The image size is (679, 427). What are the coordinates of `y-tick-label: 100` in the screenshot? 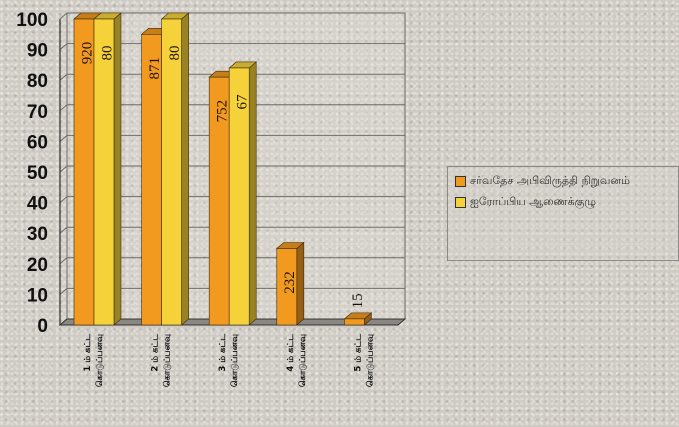 It's located at (32, 20).